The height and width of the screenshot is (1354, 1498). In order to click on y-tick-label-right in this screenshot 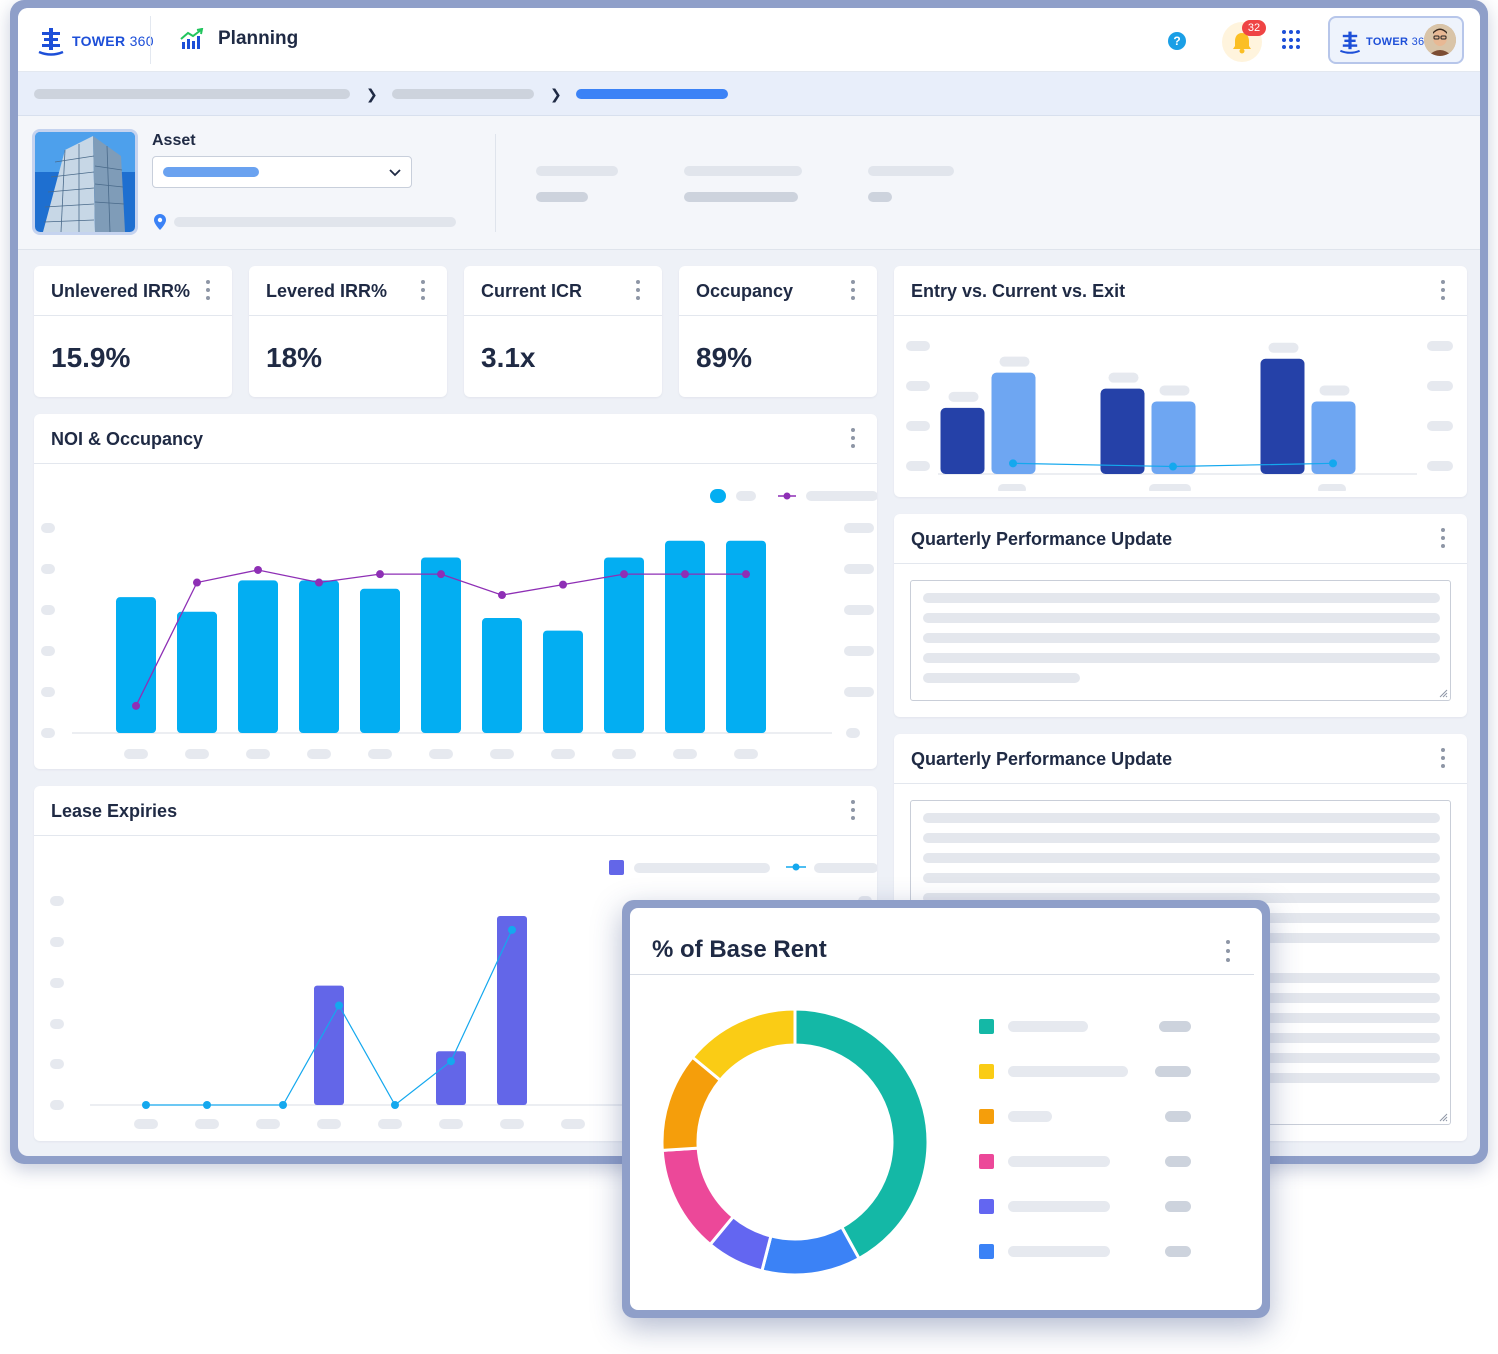, I will do `click(859, 651)`.